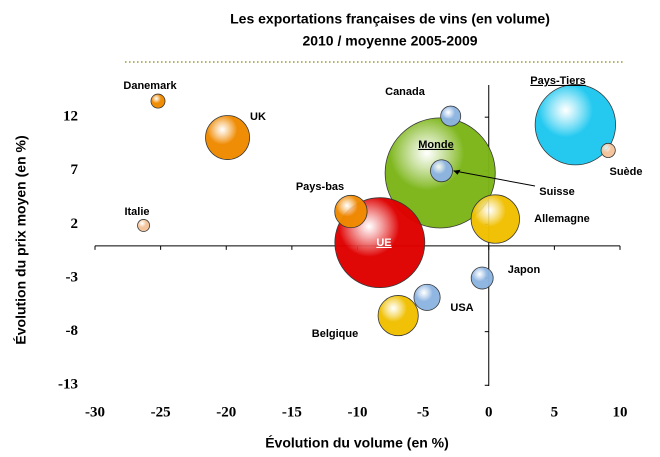  What do you see at coordinates (72, 331) in the screenshot?
I see `y-tick-label: -8` at bounding box center [72, 331].